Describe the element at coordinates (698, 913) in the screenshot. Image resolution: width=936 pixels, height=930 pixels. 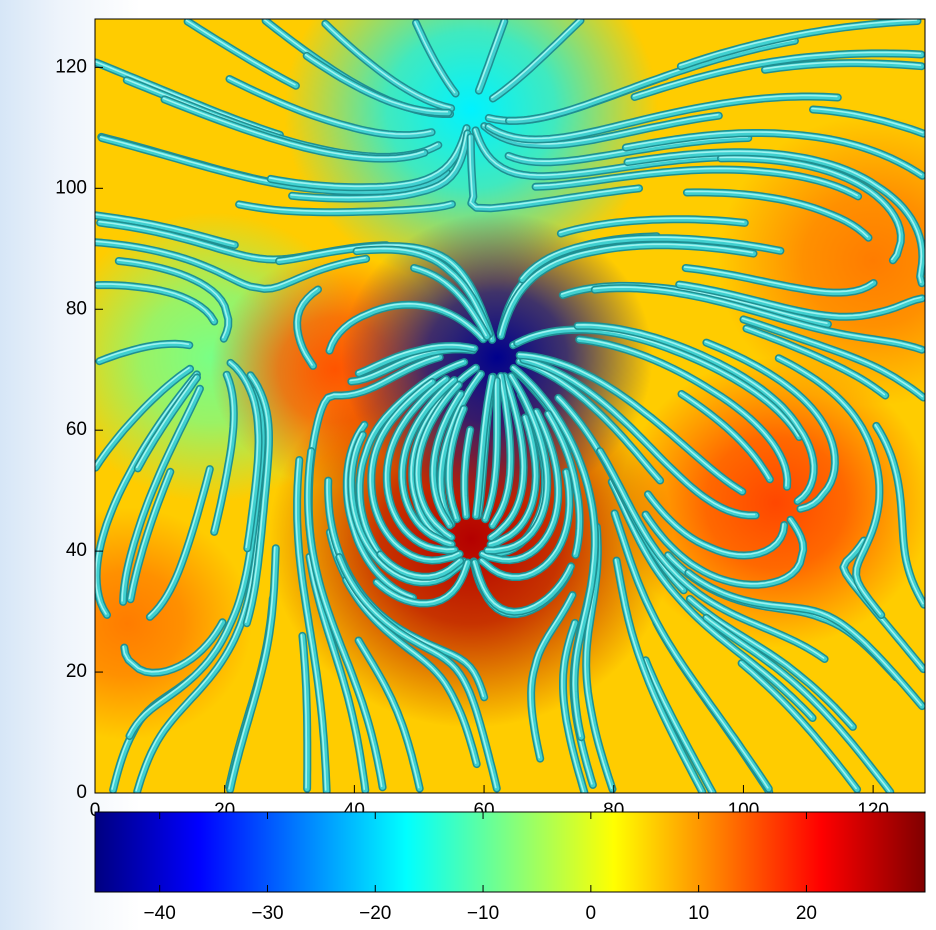
I see `colorbar-tick-label: 10` at that location.